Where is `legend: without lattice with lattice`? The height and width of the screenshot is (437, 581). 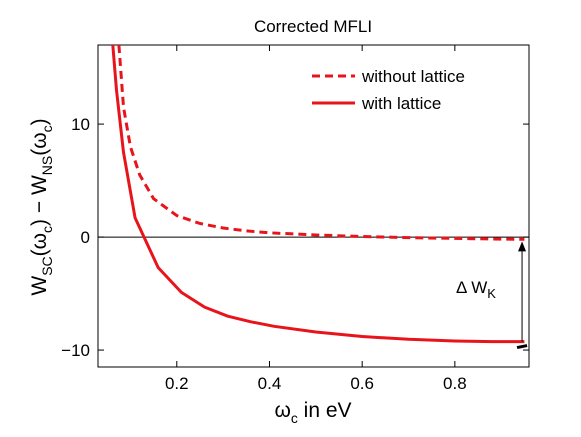 legend: without lattice with lattice is located at coordinates (388, 90).